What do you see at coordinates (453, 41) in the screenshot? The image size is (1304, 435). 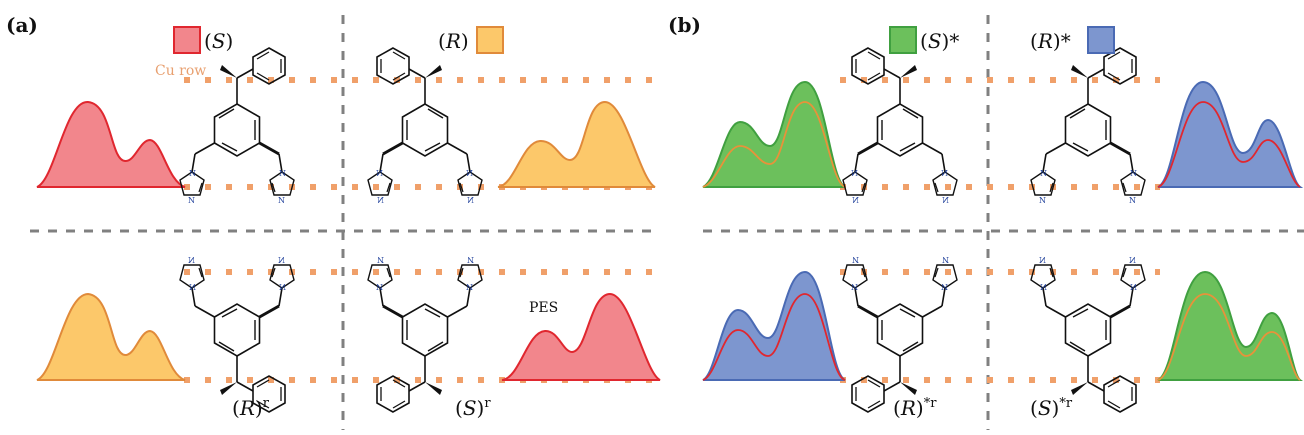 I see `label-r: (R)` at bounding box center [453, 41].